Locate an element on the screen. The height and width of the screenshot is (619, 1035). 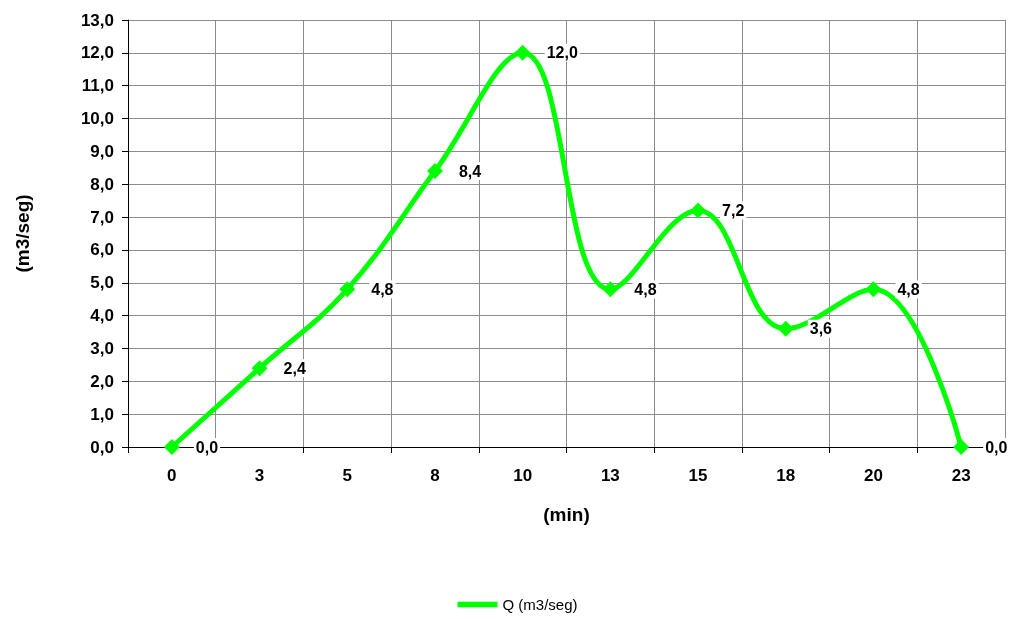
y-tick-label: 1,0 is located at coordinates (102, 414).